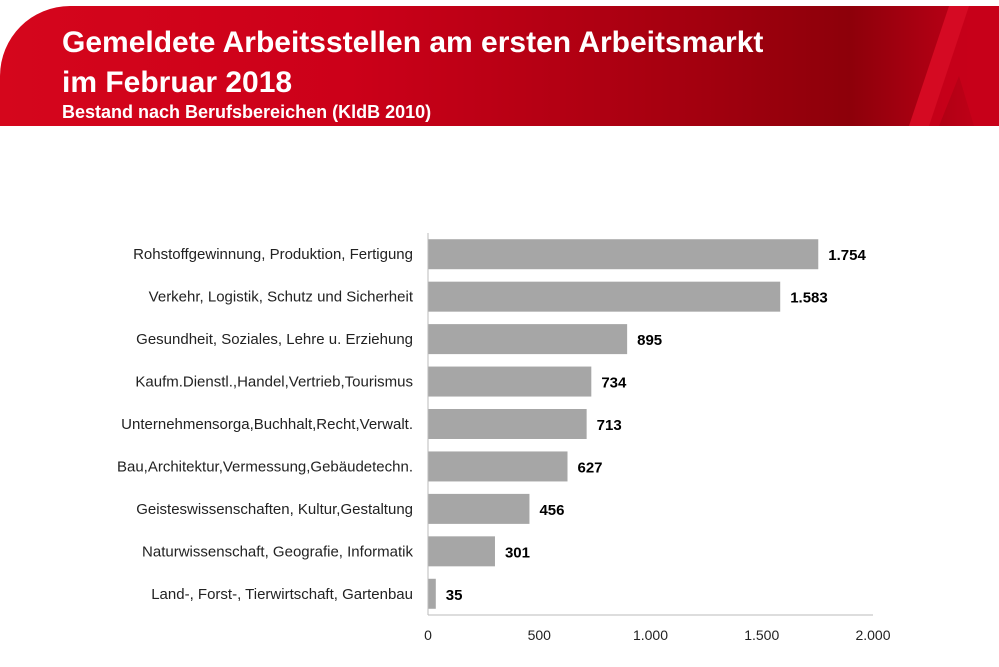 Image resolution: width=999 pixels, height=667 pixels. Describe the element at coordinates (274, 509) in the screenshot. I see `category-label: Geisteswissenschaften, Kultur,Gestaltung` at that location.